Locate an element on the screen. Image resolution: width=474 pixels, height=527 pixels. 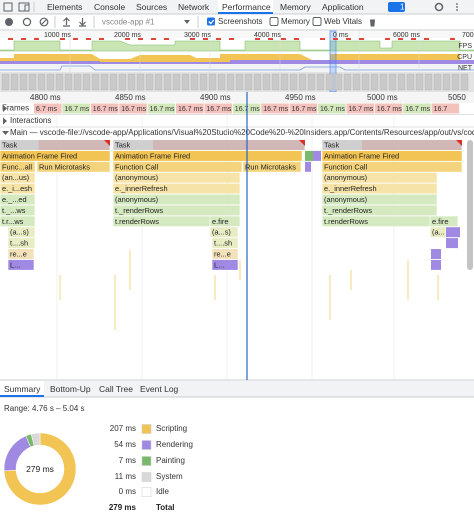
panel-tab: Console is located at coordinates (109, 7).